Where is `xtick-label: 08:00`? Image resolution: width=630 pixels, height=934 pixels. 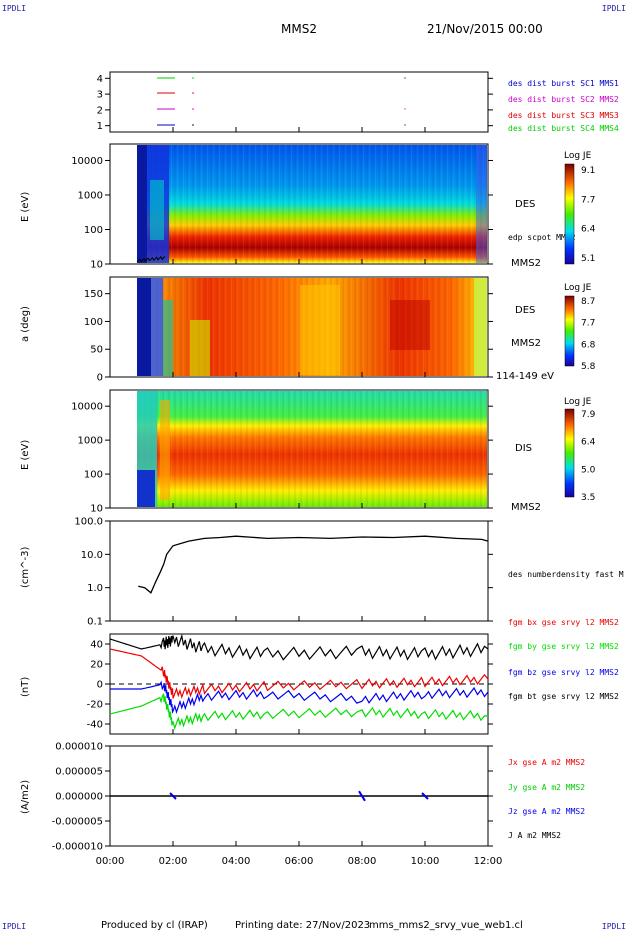 xtick-label: 08:00 is located at coordinates (362, 861).